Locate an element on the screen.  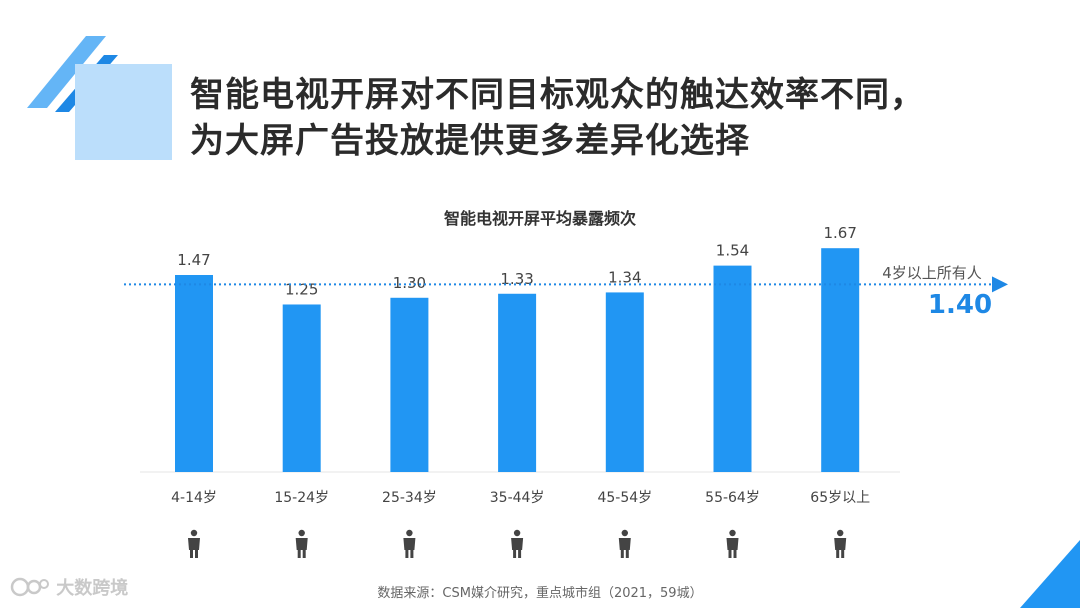
brand-watermark: 大数跨境 is located at coordinates (69, 587).